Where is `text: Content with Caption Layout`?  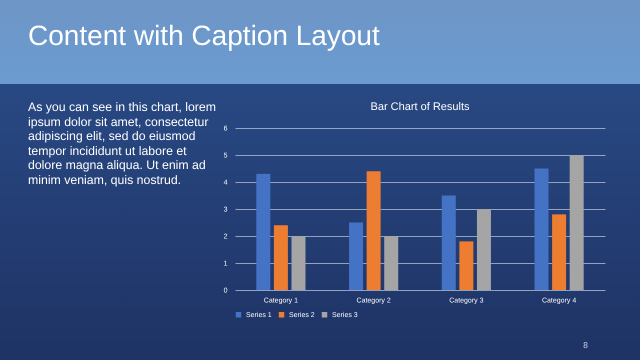 text: Content with Caption Layout is located at coordinates (204, 36).